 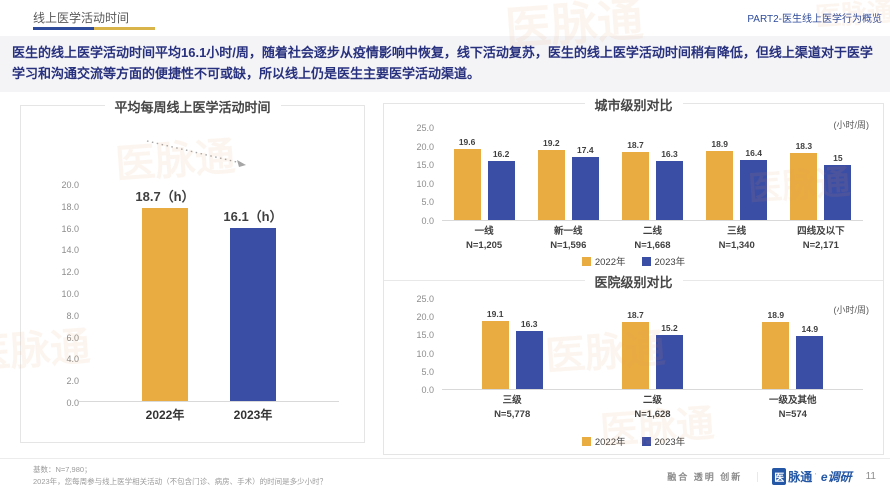 What do you see at coordinates (253, 415) in the screenshot?
I see `category-label: 2023年` at bounding box center [253, 415].